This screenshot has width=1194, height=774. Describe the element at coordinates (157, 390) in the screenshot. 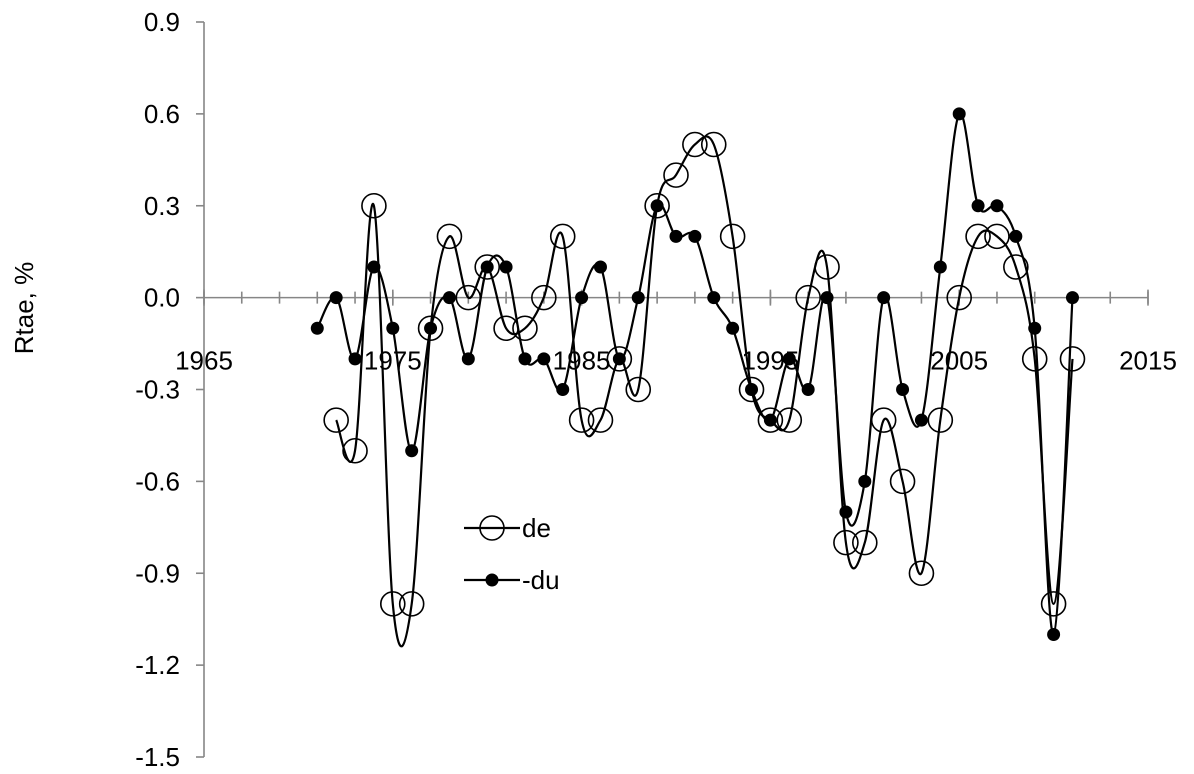

I see `y-tick-label: -0.3` at that location.